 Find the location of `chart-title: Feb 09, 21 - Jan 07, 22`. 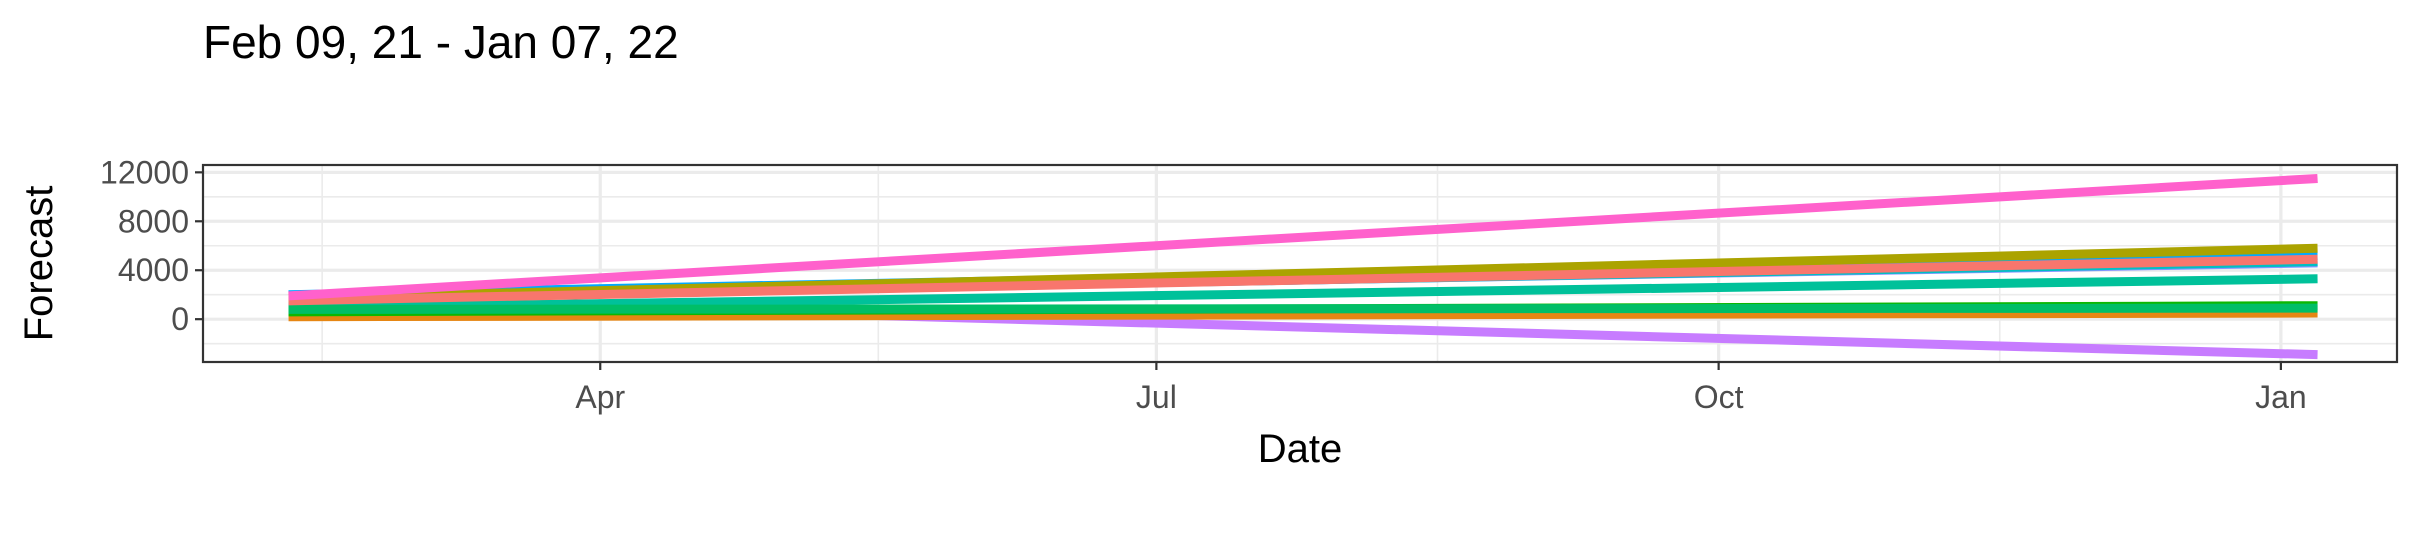

chart-title: Feb 09, 21 - Jan 07, 22 is located at coordinates (441, 42).